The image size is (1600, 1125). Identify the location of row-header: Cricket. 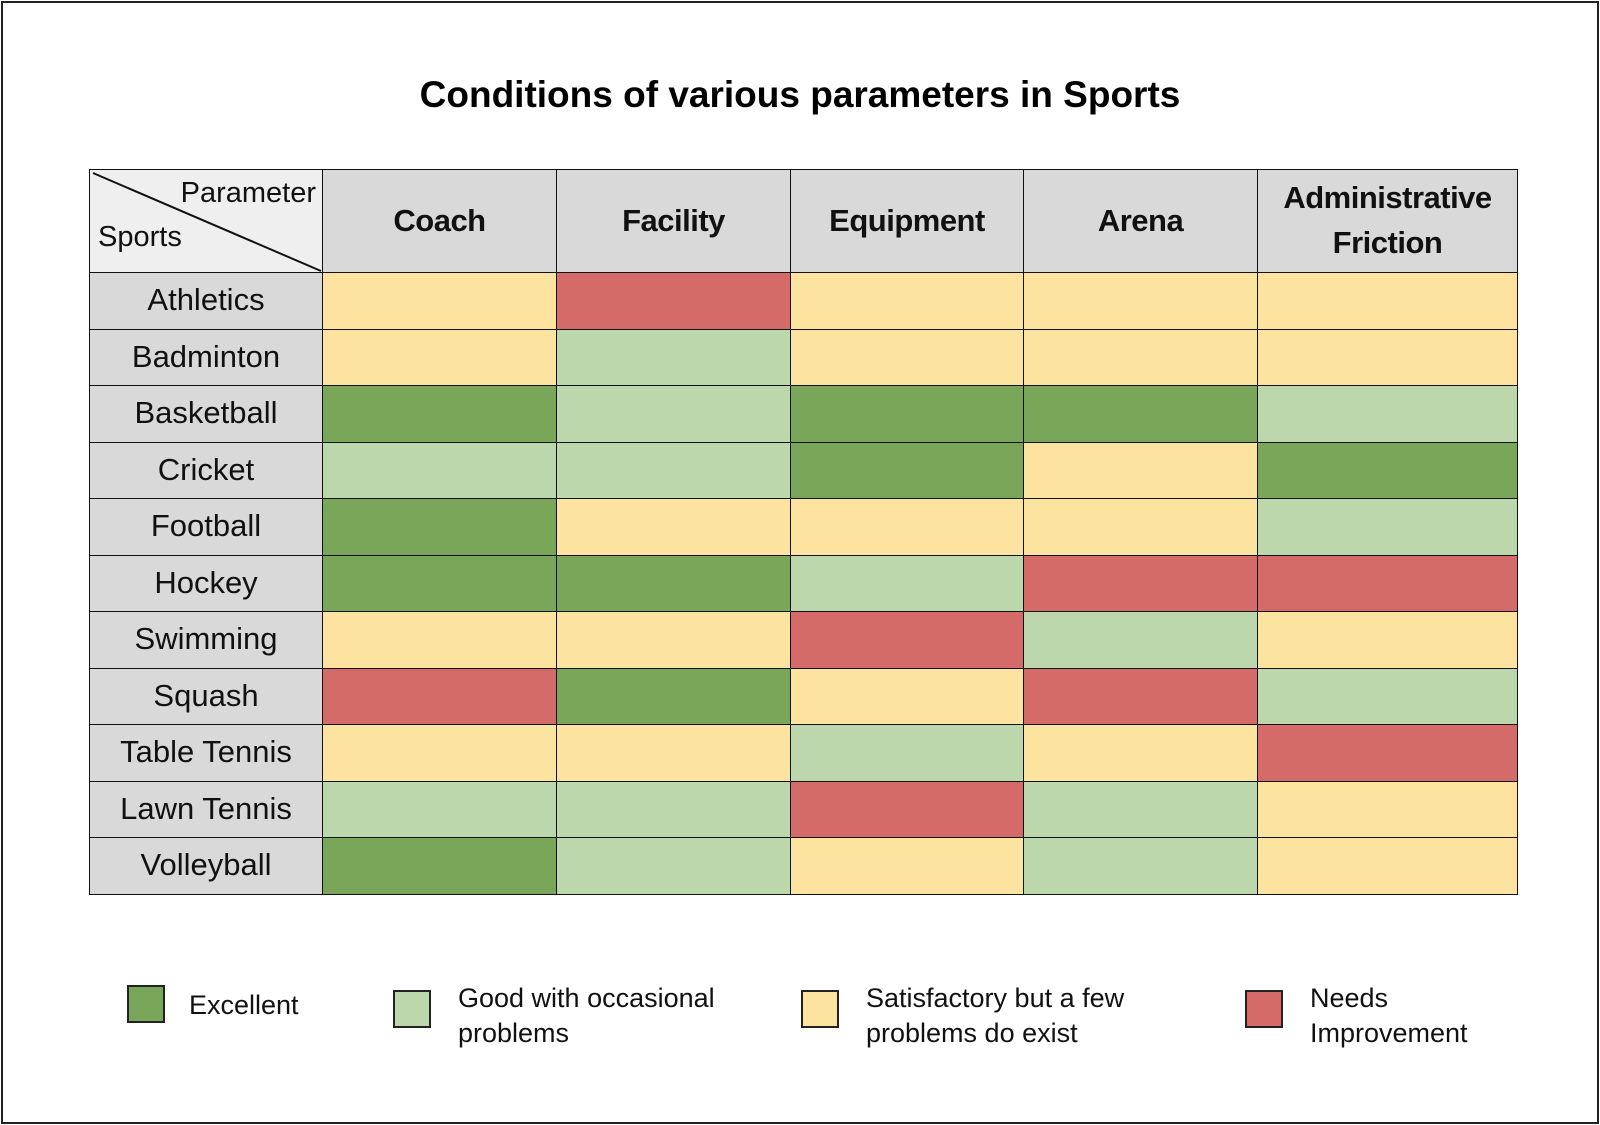
(206, 470).